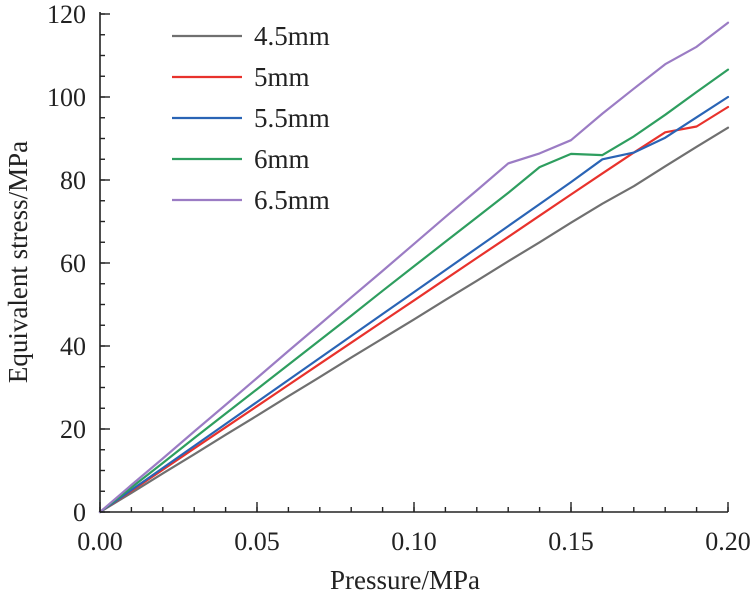  What do you see at coordinates (292, 200) in the screenshot?
I see `legend-label-6.5mm: 6.5mm` at bounding box center [292, 200].